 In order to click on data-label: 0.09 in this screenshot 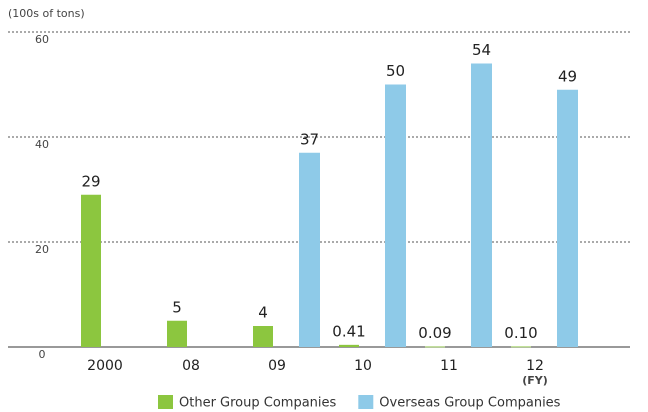, I will do `click(434, 333)`.